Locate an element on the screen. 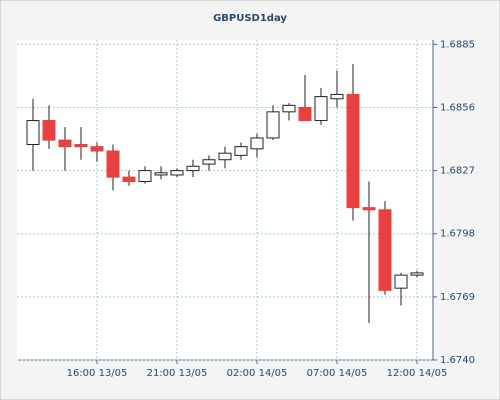 Image resolution: width=500 pixels, height=400 pixels. x-tick-label: 02:00 14/05 is located at coordinates (257, 373).